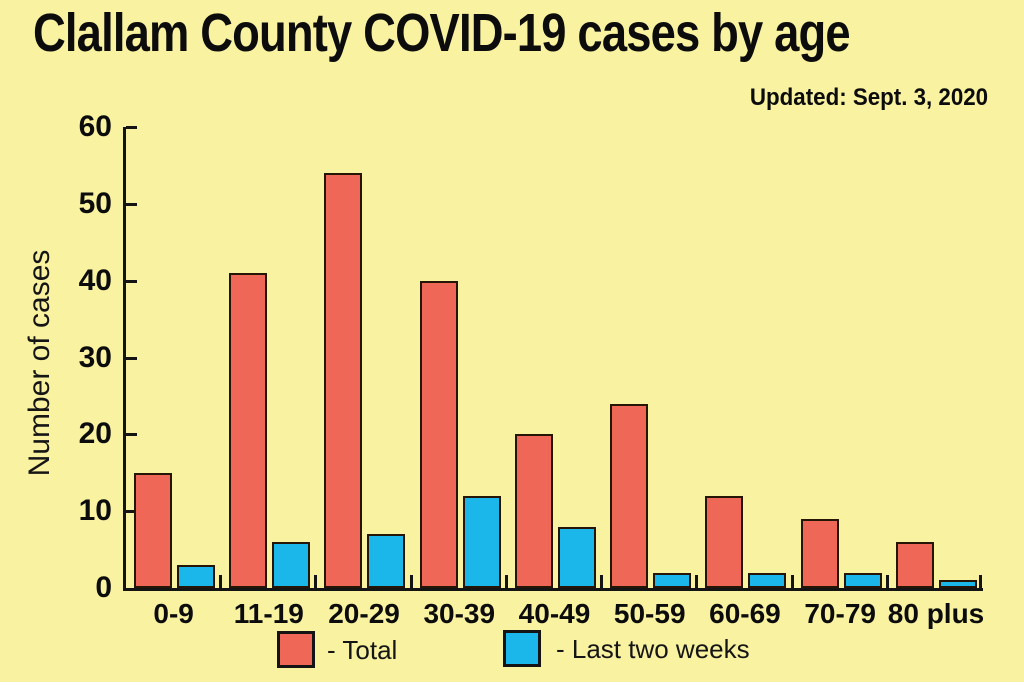 The image size is (1024, 682). I want to click on x-tick-label-70-79: 70-79, so click(840, 613).